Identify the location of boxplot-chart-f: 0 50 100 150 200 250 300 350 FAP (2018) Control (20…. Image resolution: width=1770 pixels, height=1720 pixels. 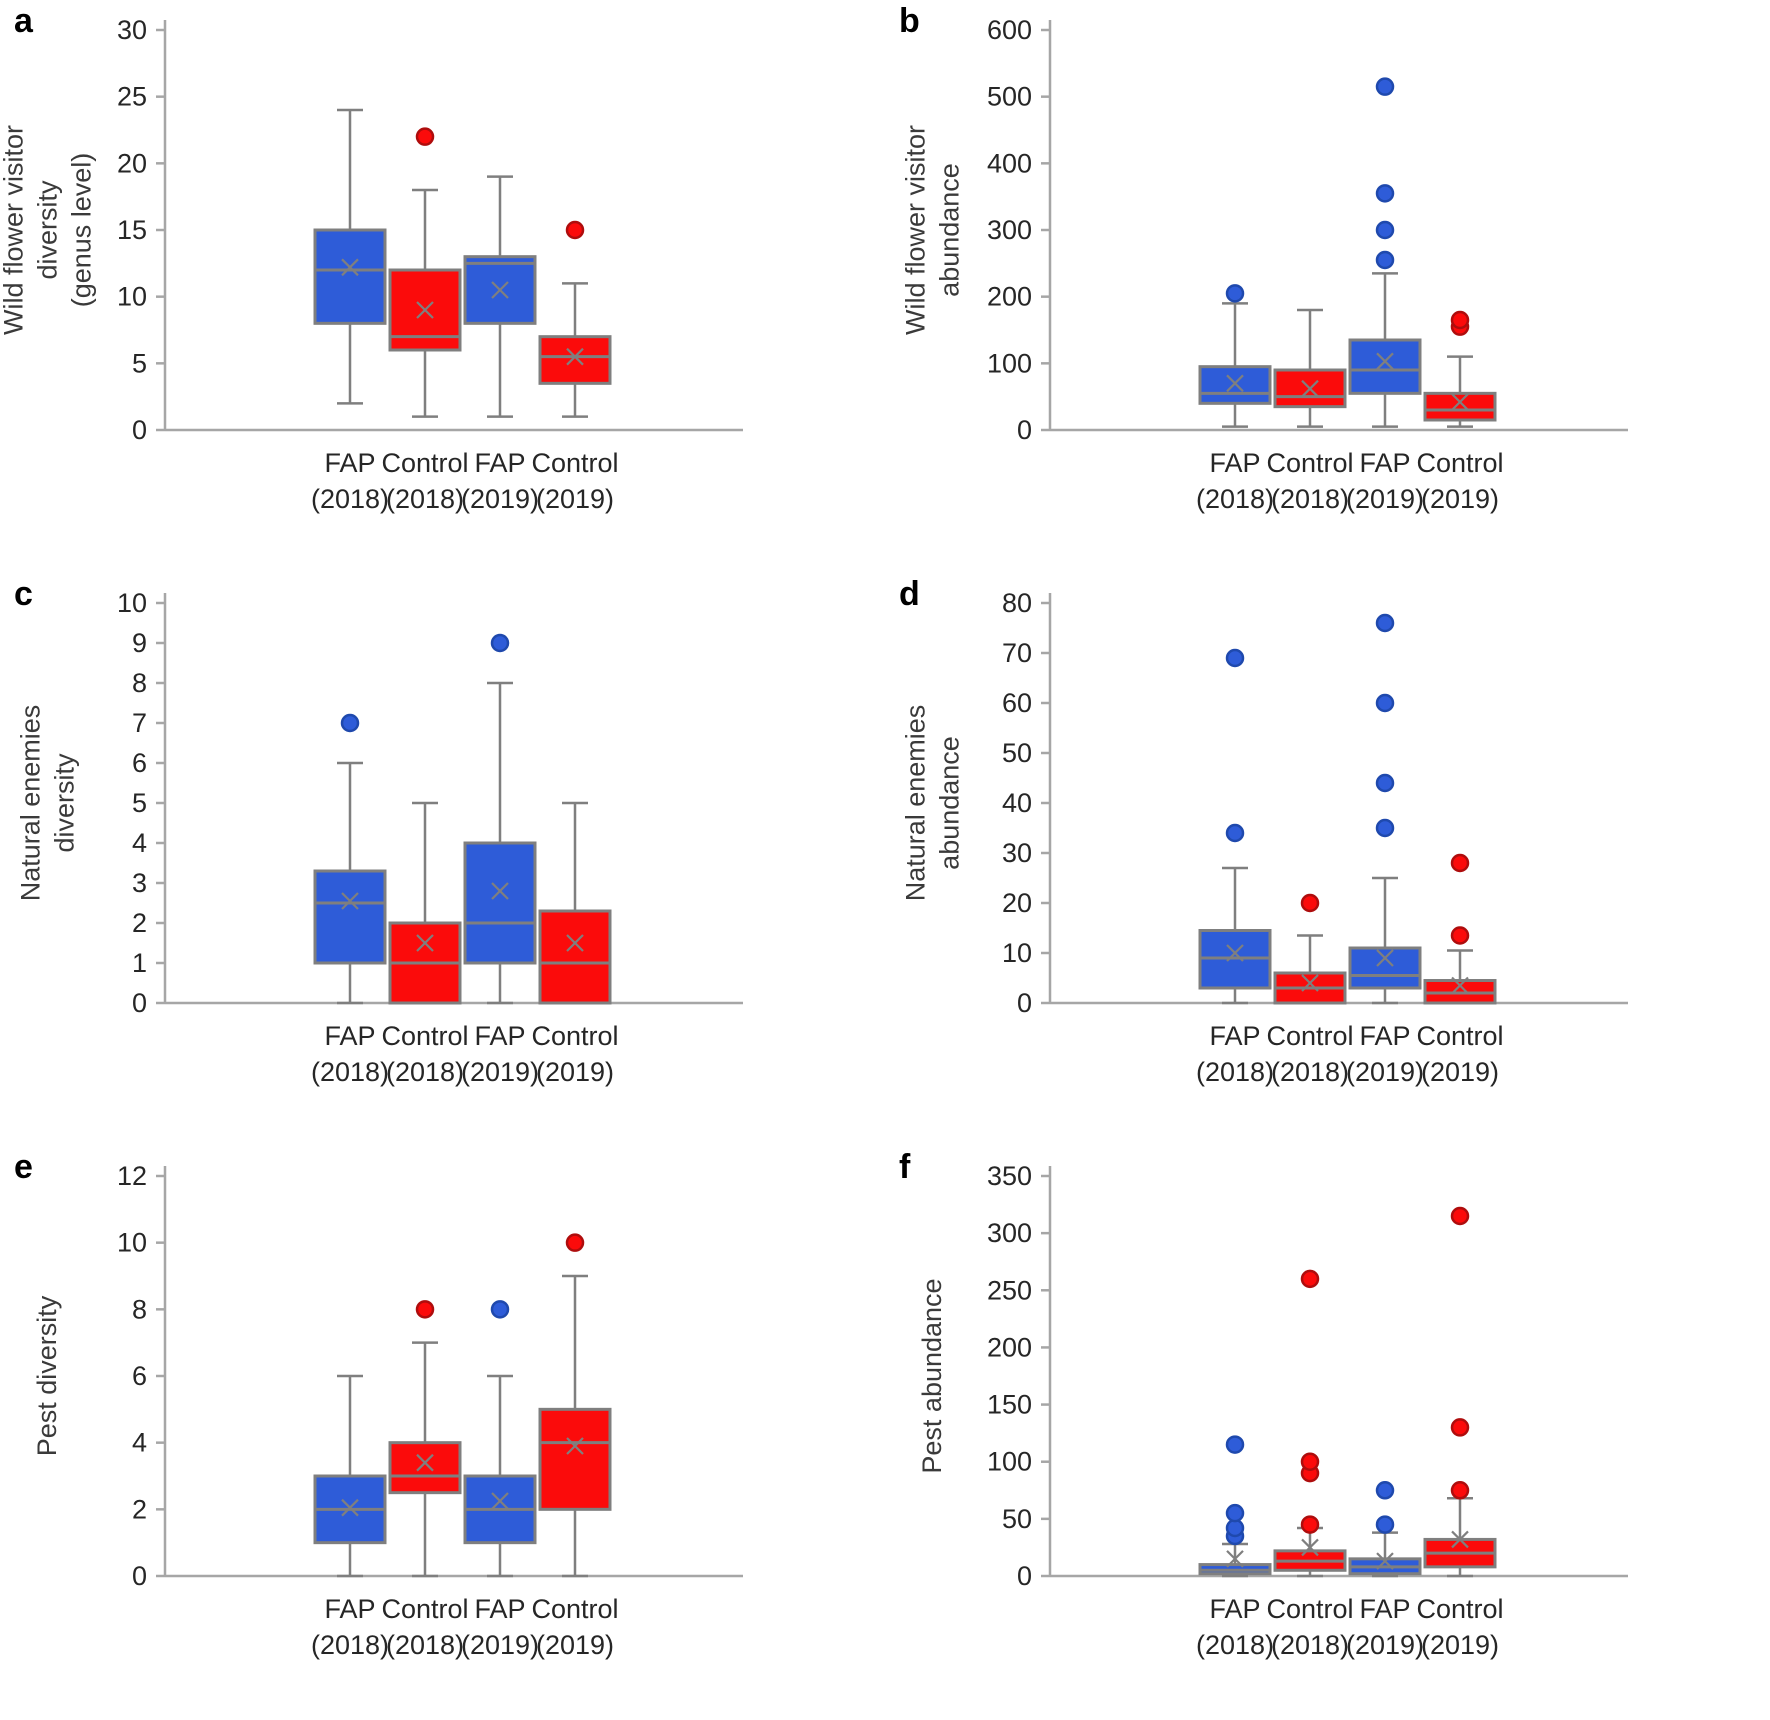
(1307, 1410).